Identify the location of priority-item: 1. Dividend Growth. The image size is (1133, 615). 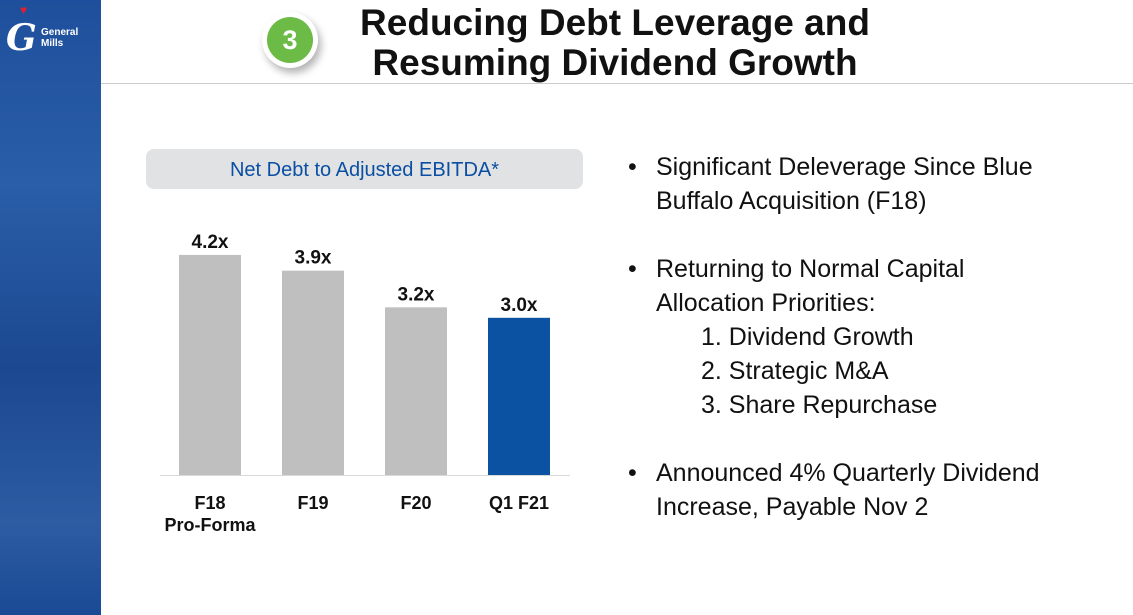
(807, 337).